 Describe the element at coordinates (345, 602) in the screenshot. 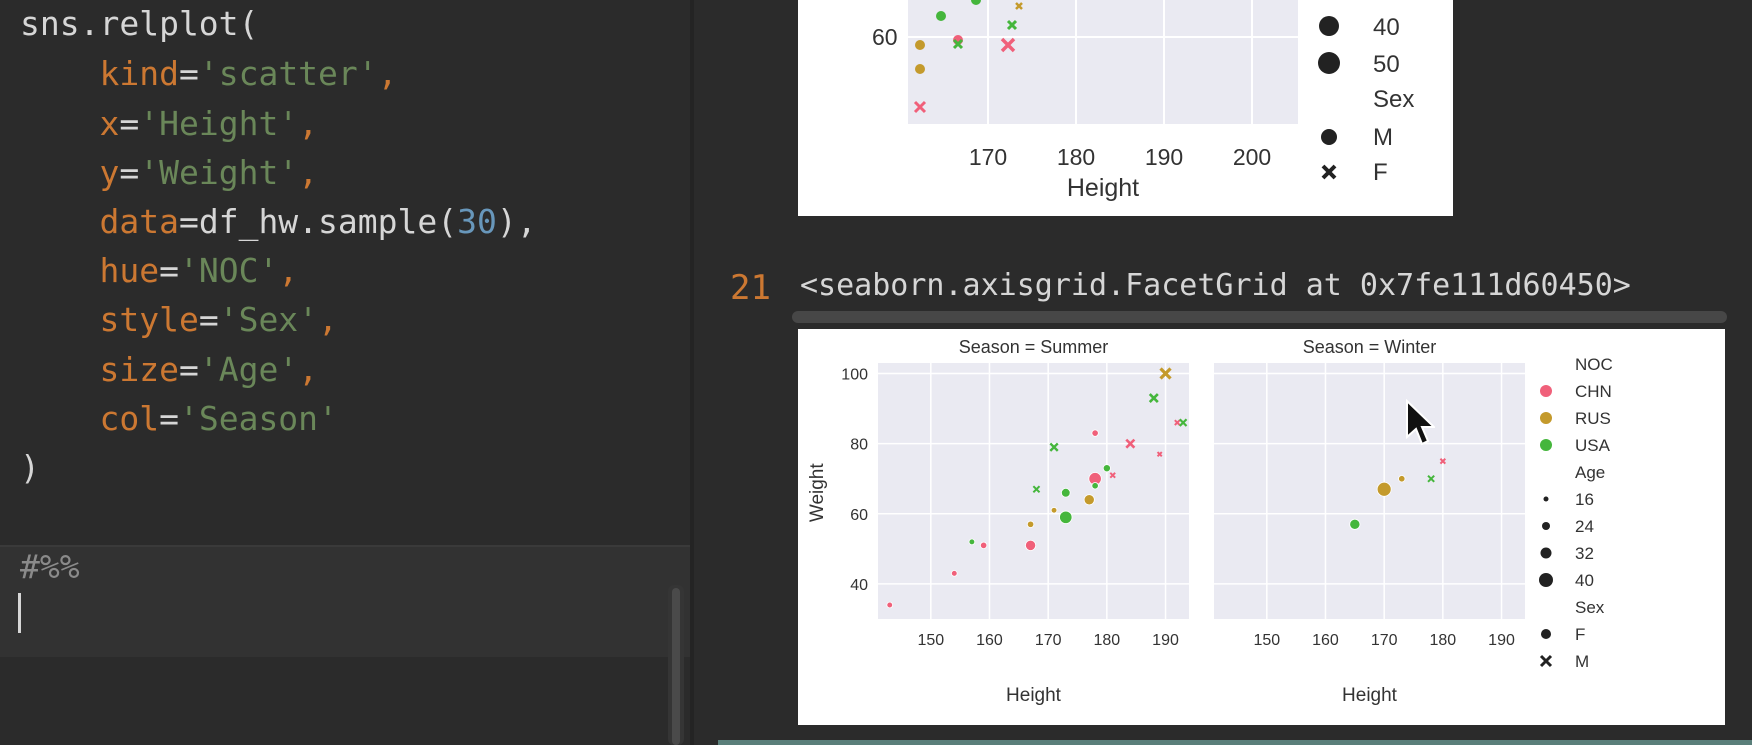

I see `active-cell: #%%` at that location.